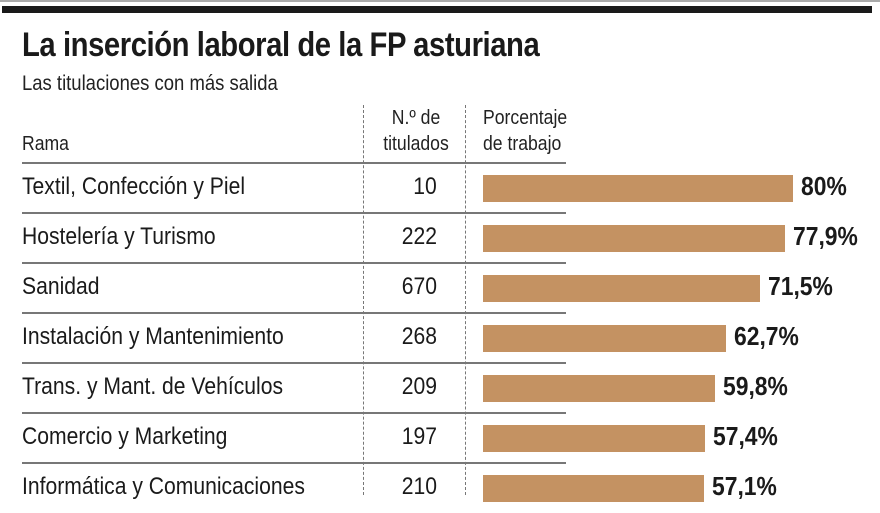 This screenshot has height=513, width=880. I want to click on table-row: Hostelería y Turismo 222 77,9%, so click(440, 237).